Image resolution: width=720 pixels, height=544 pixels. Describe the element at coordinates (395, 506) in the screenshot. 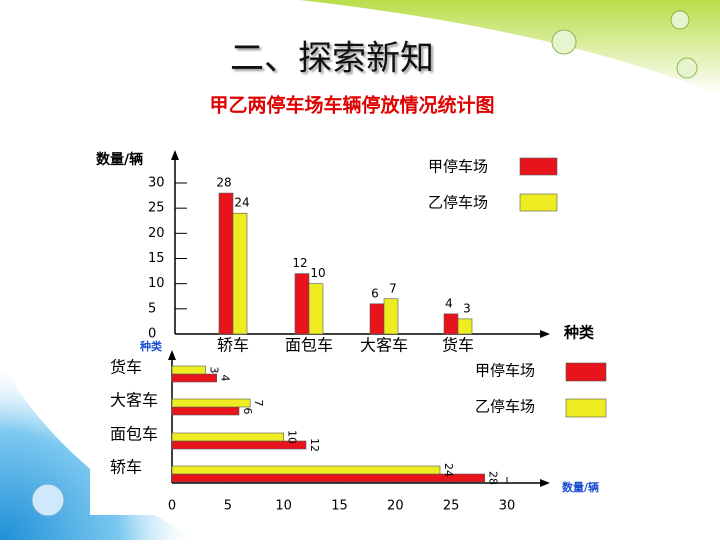

I see `x-tick-label: 20` at that location.